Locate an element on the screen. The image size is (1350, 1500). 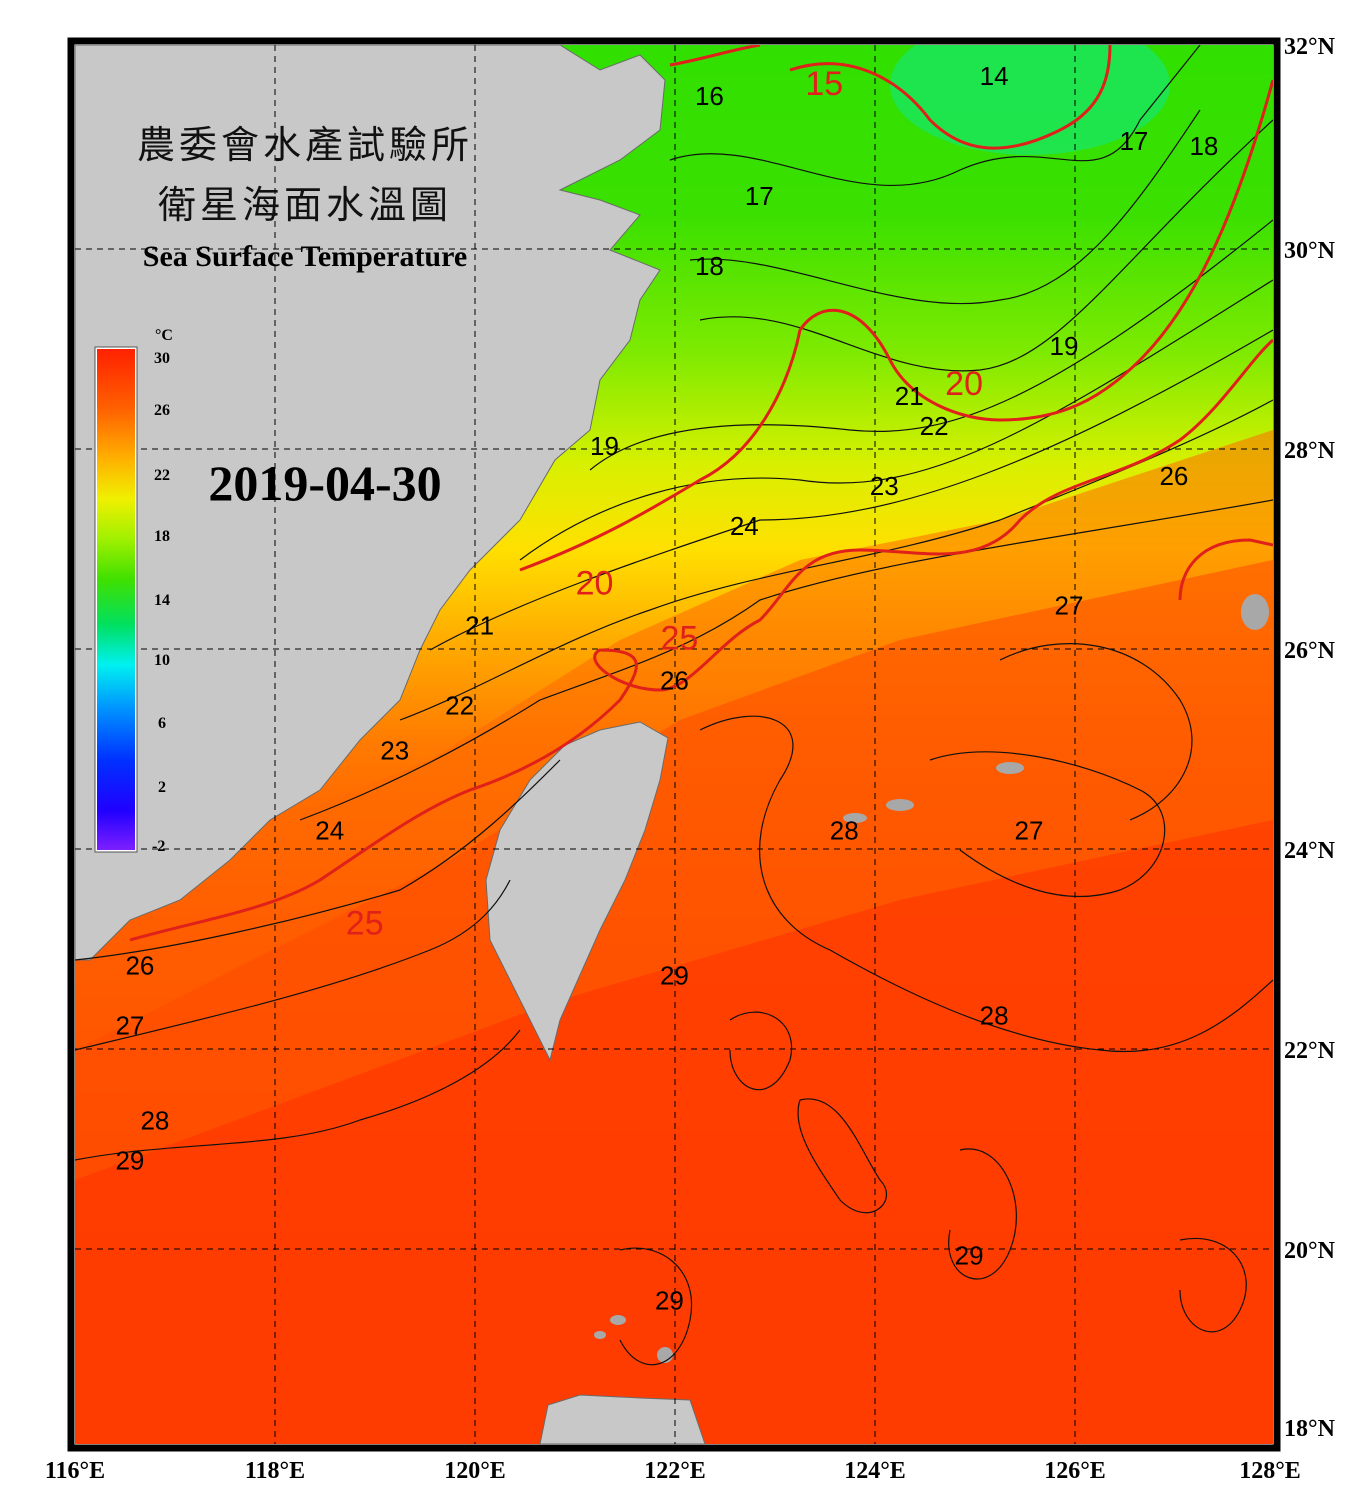
contour-label: 15 is located at coordinates (824, 84).